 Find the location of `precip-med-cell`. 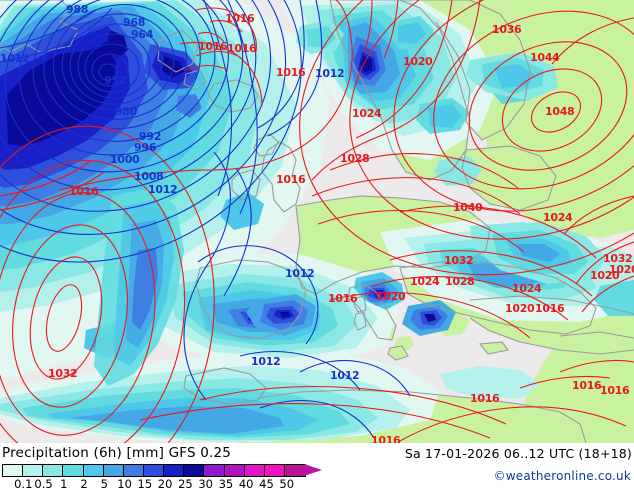

precip-med-cell is located at coordinates (429, 318).